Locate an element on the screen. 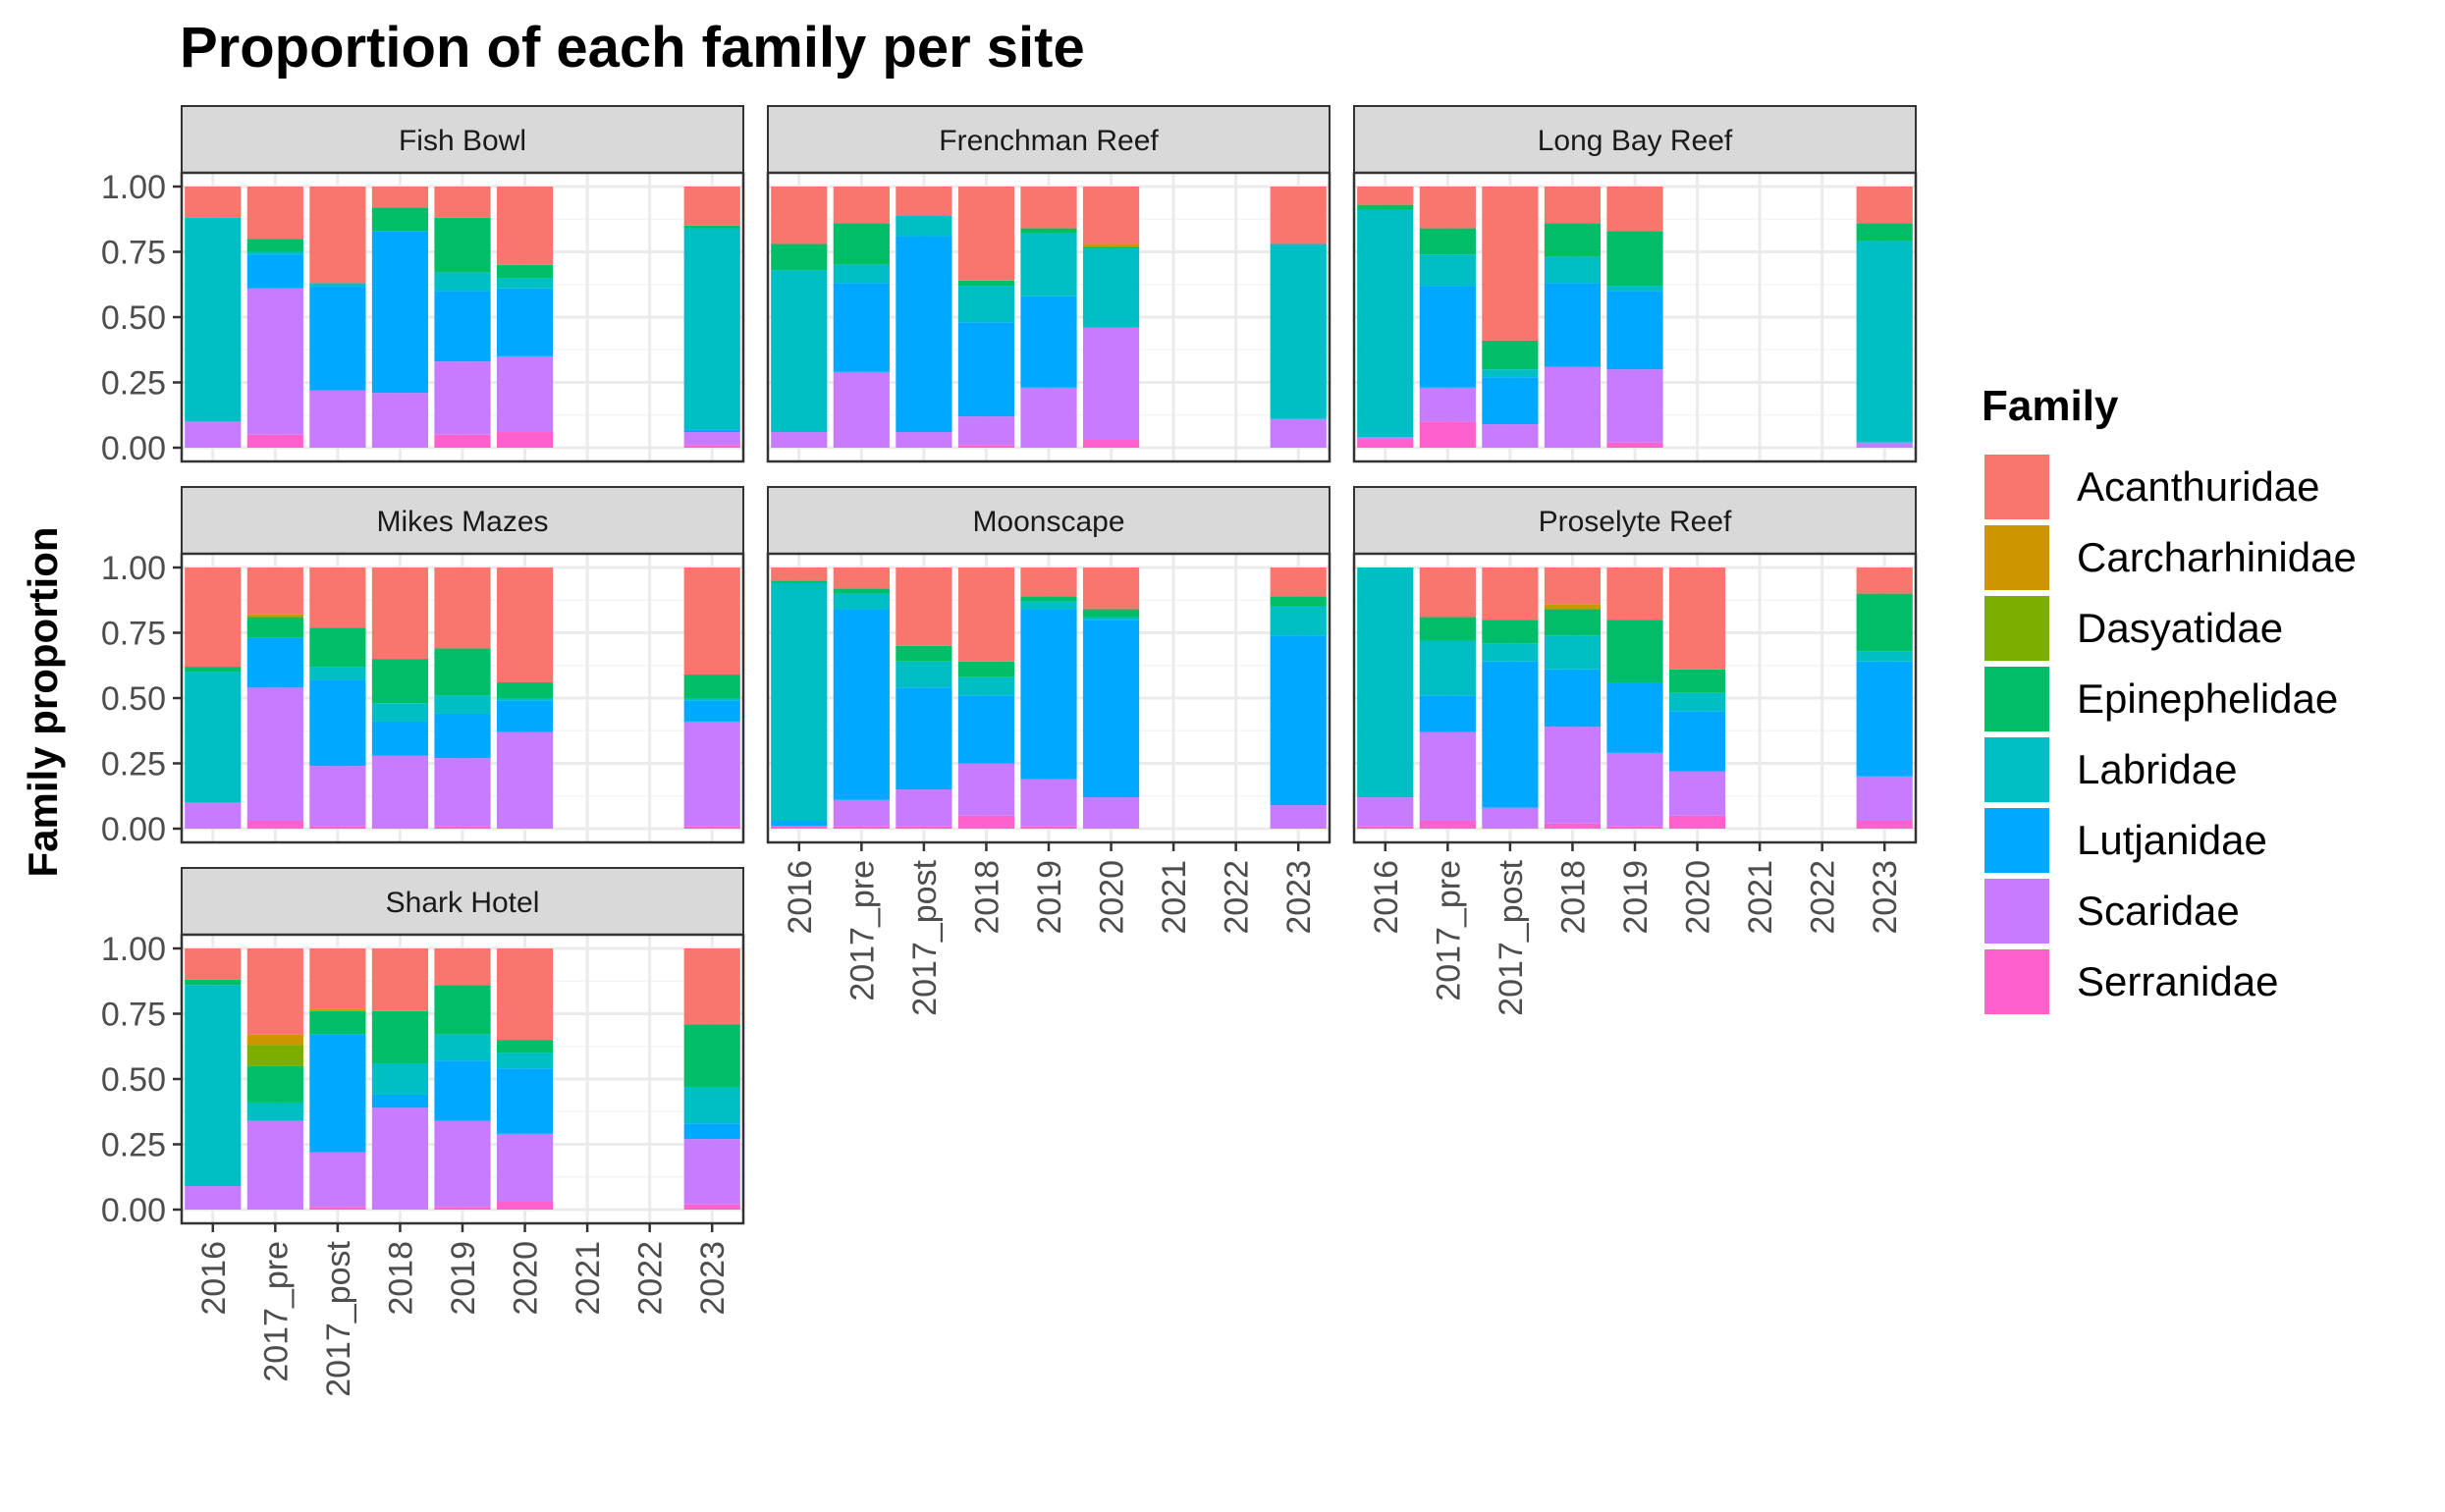 The height and width of the screenshot is (1512, 2445). legend-swatch is located at coordinates (2017, 981).